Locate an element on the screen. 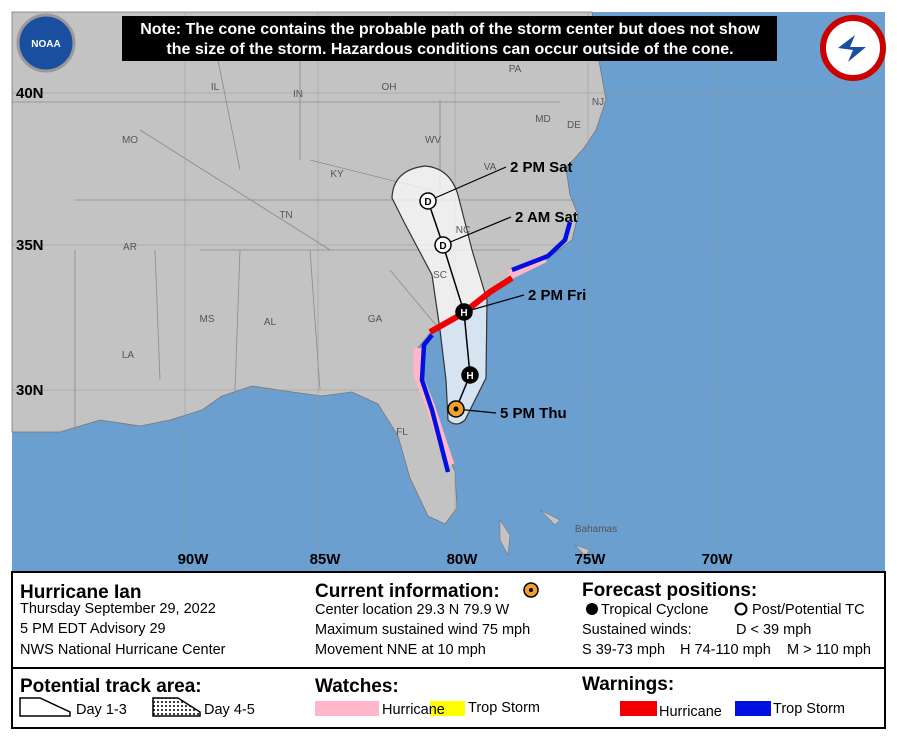 The width and height of the screenshot is (897, 736). lat-label: 40N is located at coordinates (30, 93).